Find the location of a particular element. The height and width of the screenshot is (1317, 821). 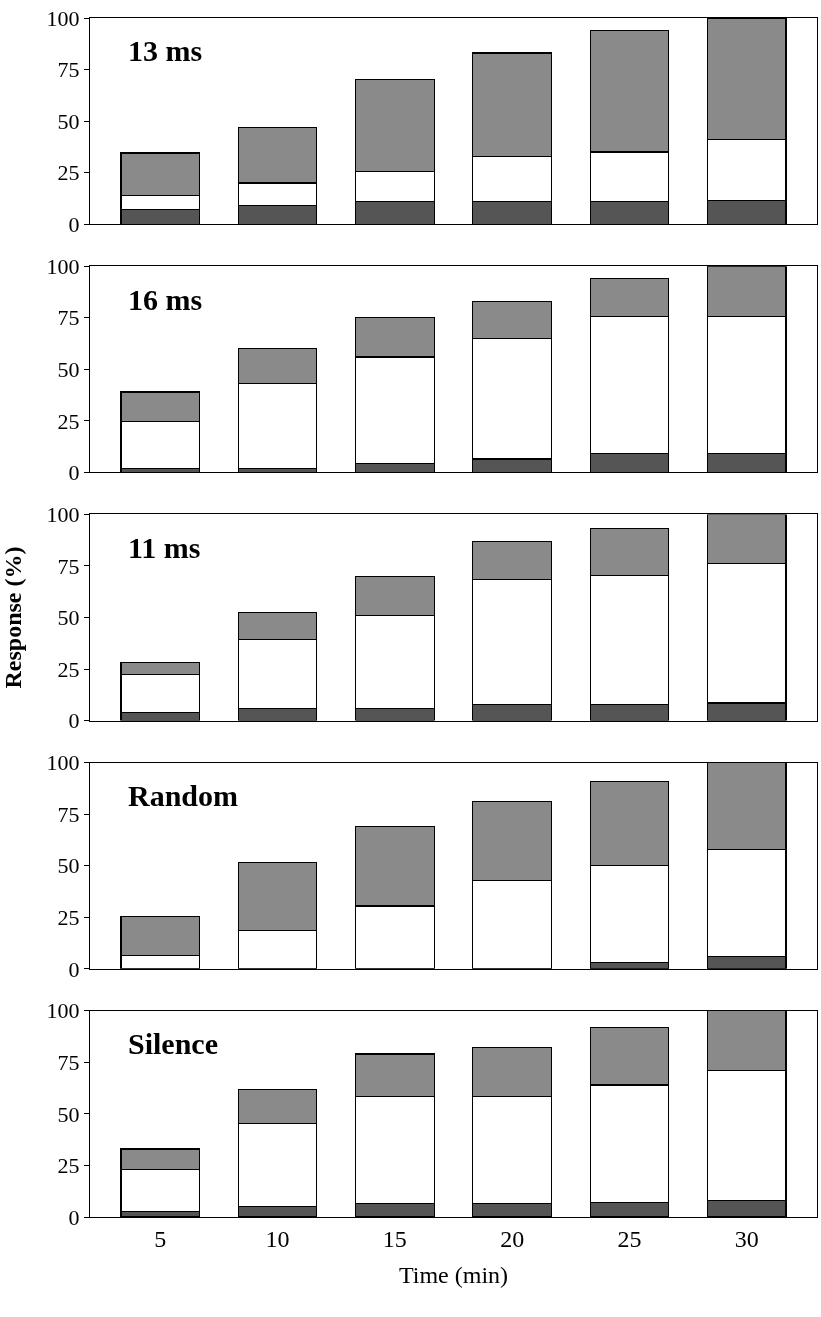

text: 13 ms is located at coordinates (165, 50).